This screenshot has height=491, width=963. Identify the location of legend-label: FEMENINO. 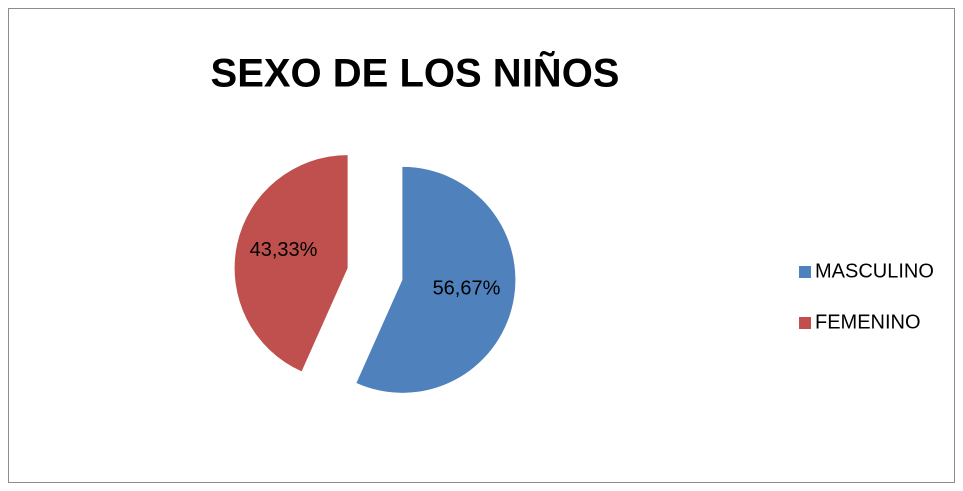
(868, 322).